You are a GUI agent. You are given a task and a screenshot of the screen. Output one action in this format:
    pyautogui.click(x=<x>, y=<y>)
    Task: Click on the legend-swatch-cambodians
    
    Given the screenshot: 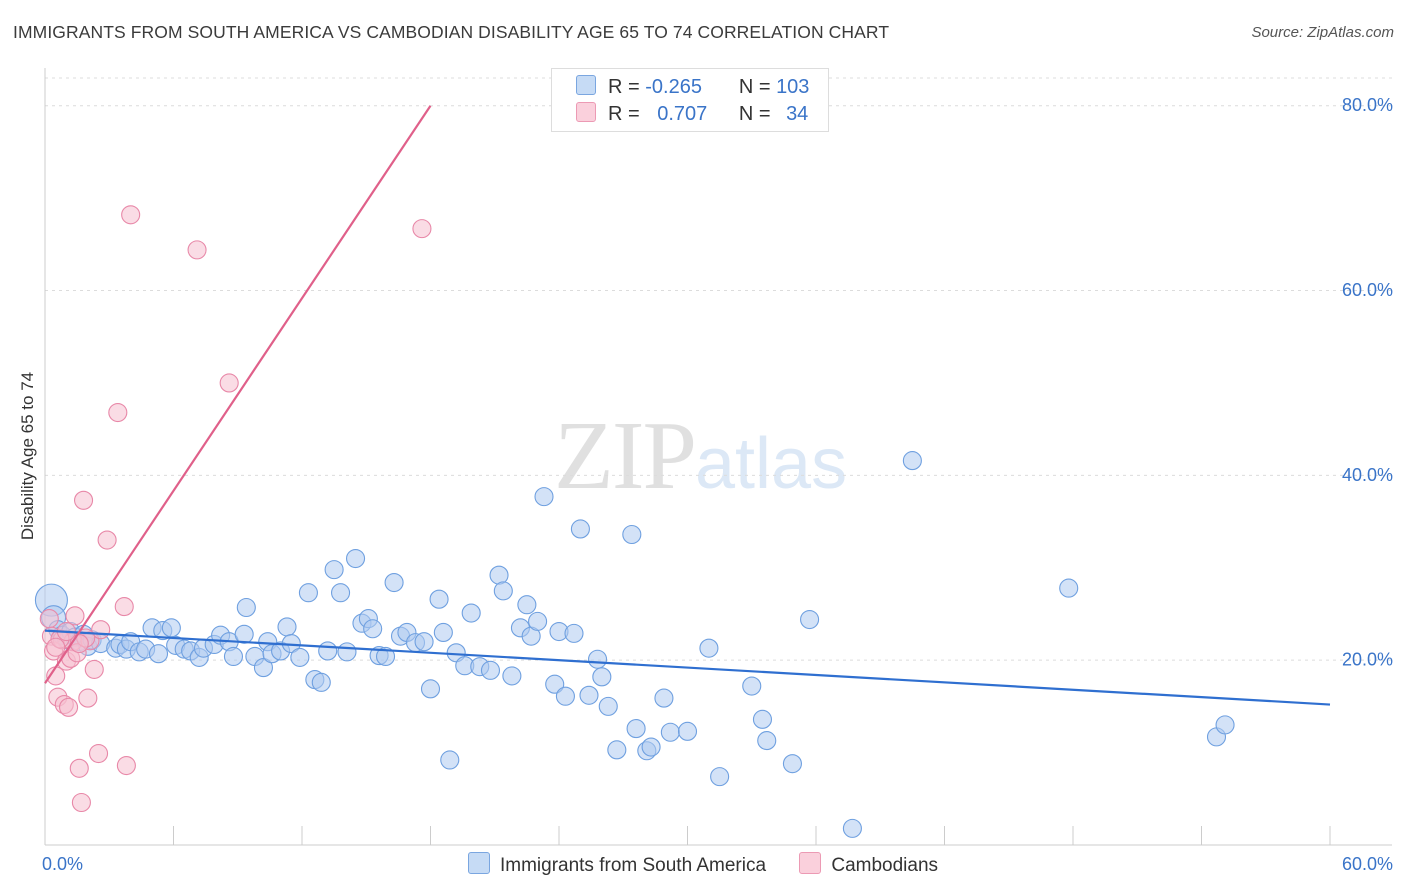 What is the action you would take?
    pyautogui.click(x=586, y=112)
    